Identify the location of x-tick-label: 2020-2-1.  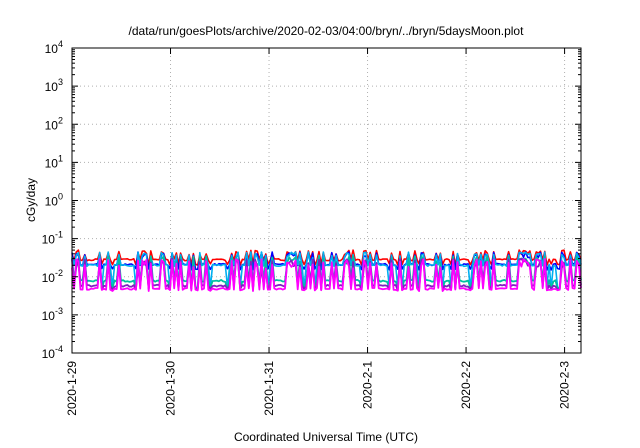
(368, 385).